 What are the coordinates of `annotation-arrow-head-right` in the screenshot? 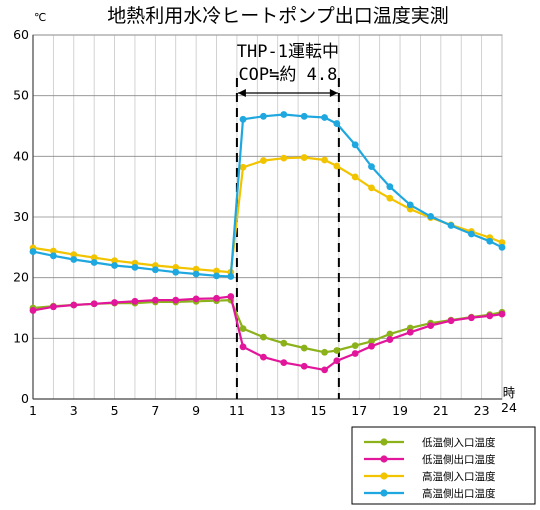 It's located at (333, 93).